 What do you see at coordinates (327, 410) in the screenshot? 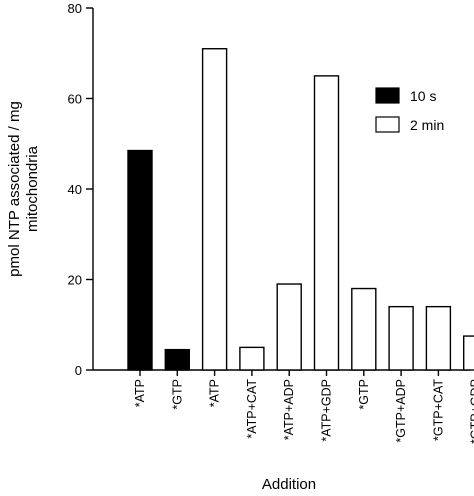
I see `x-category-label: *ATP+GDP` at bounding box center [327, 410].